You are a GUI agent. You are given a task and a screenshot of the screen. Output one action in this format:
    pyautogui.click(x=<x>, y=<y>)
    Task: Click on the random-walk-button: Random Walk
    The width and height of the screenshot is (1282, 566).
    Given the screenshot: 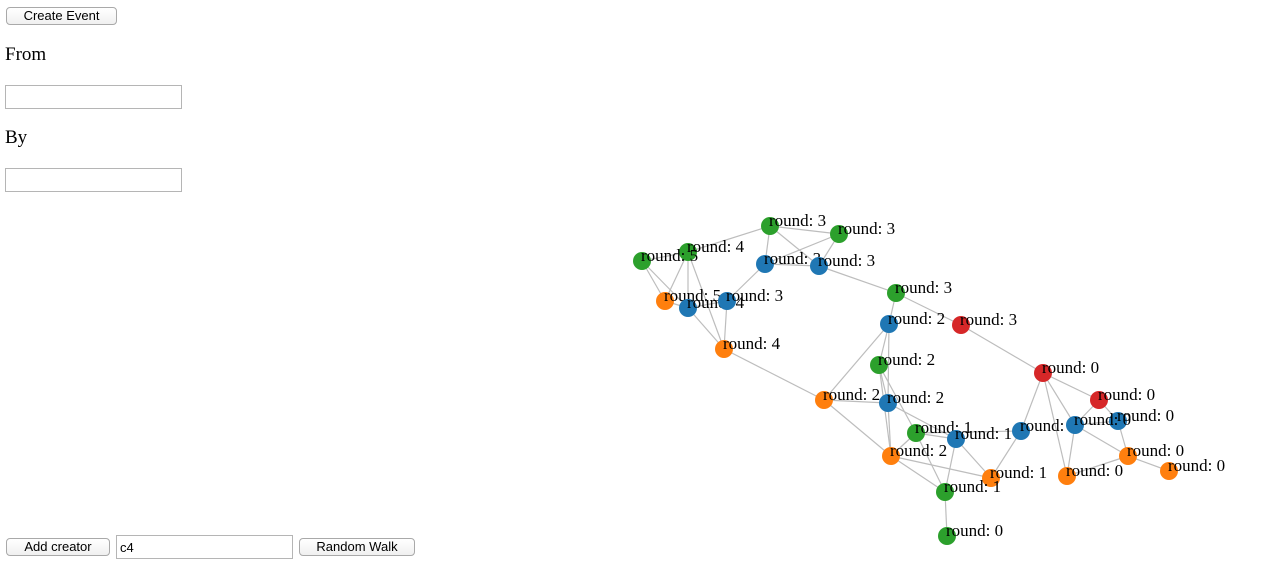 What is the action you would take?
    pyautogui.click(x=357, y=547)
    